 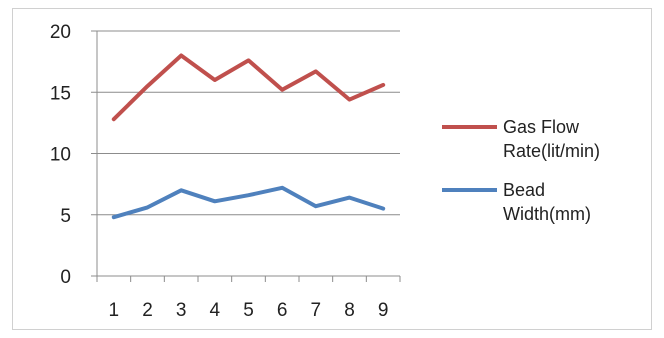 What do you see at coordinates (60, 155) in the screenshot?
I see `y-tick-label: 10` at bounding box center [60, 155].